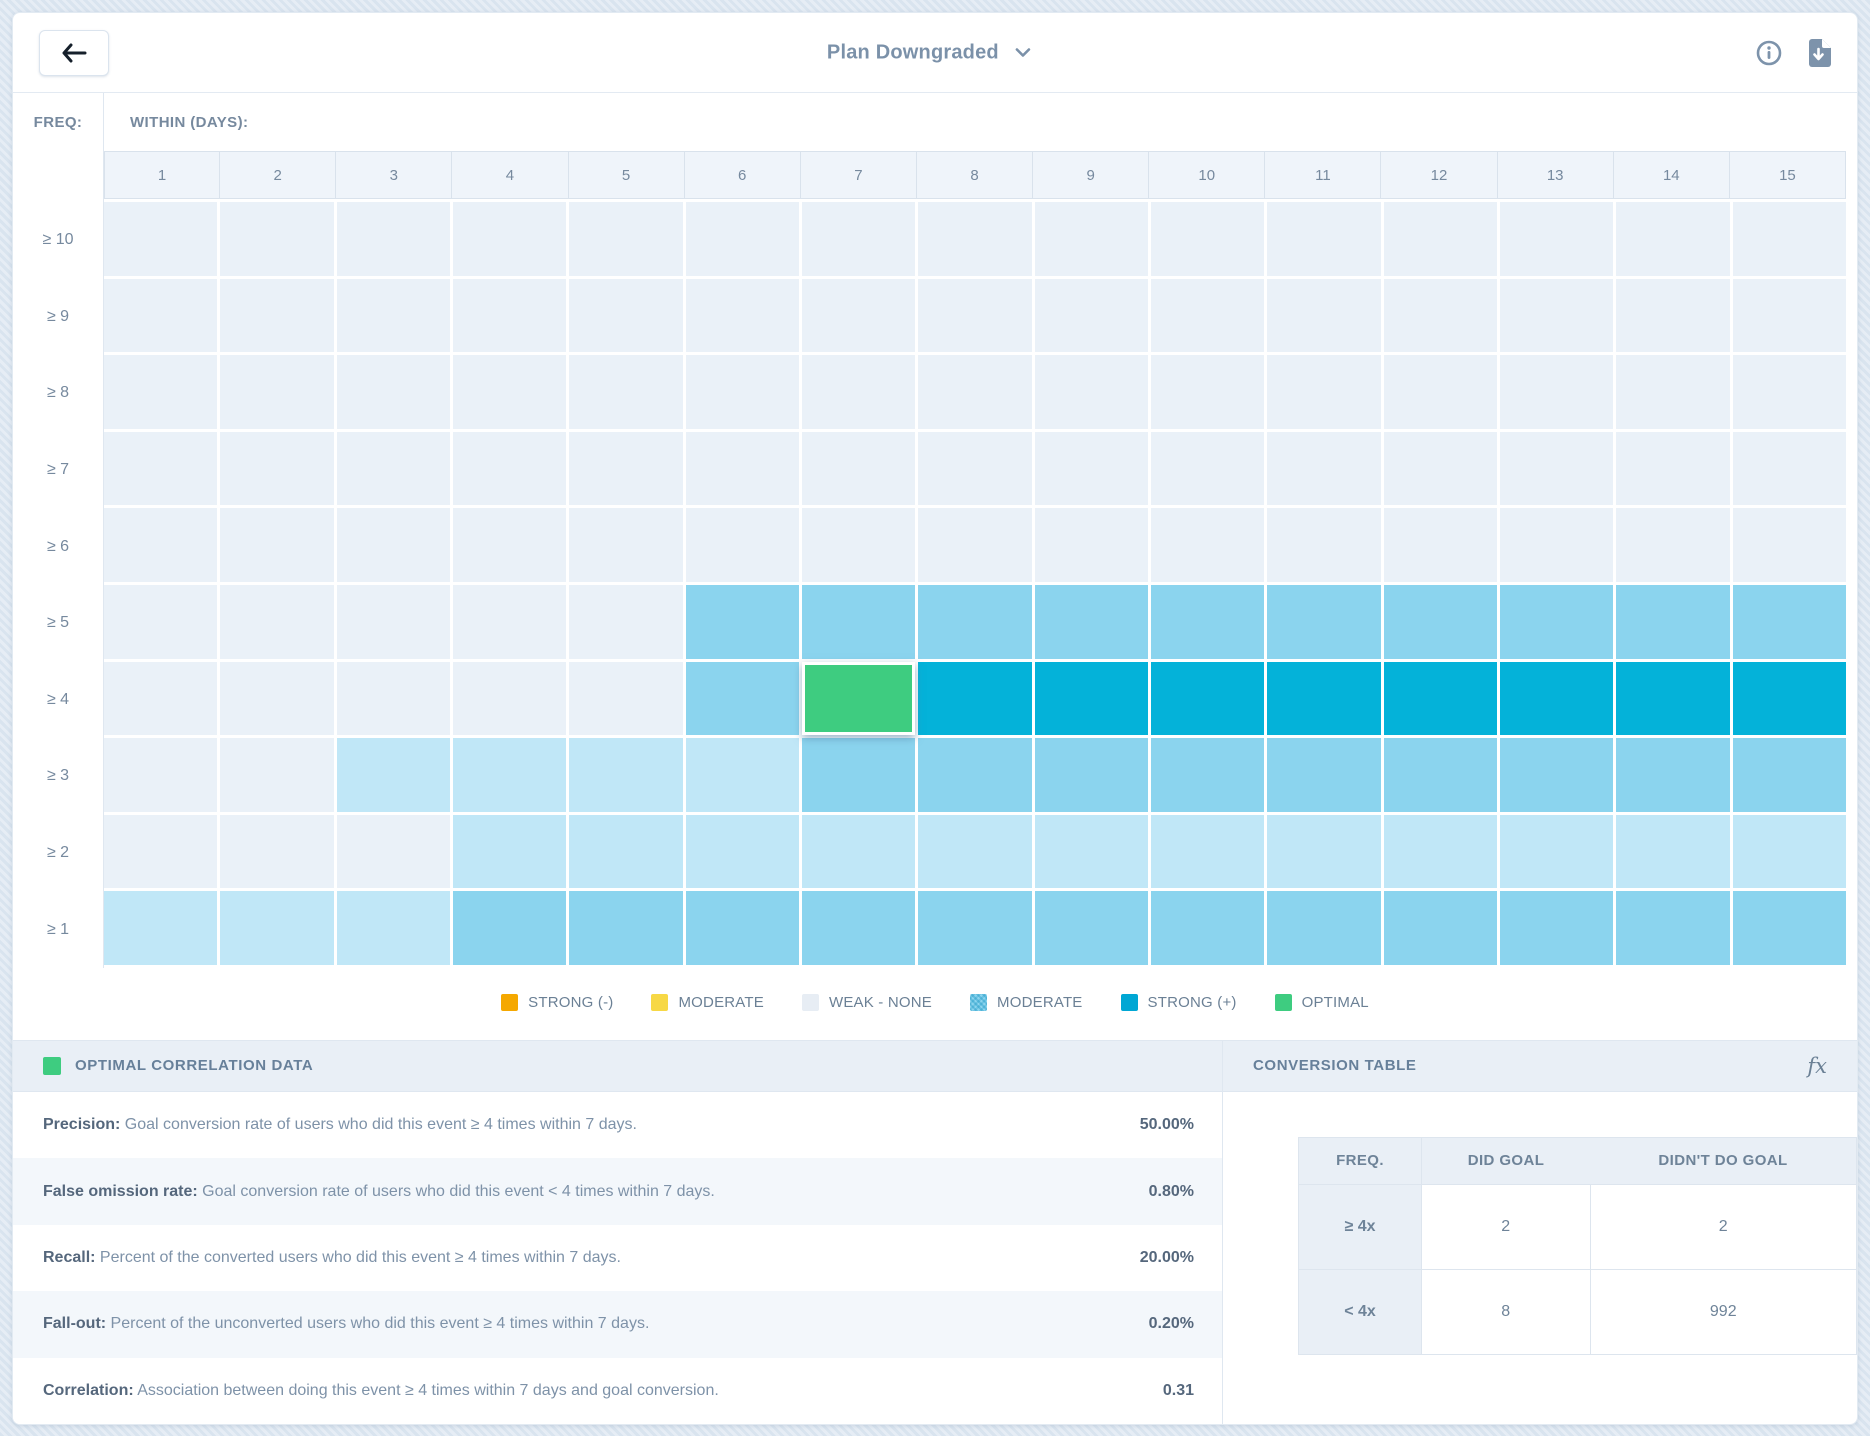 This screenshot has height=1436, width=1870. I want to click on file-download-icon, so click(1818, 52).